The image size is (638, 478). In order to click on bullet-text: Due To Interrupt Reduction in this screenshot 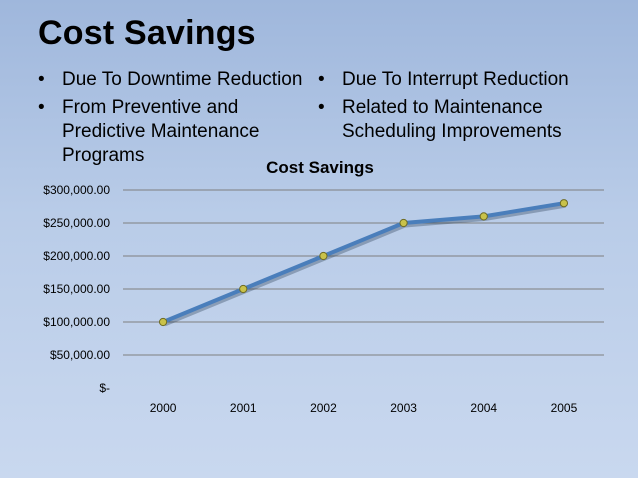, I will do `click(455, 79)`.